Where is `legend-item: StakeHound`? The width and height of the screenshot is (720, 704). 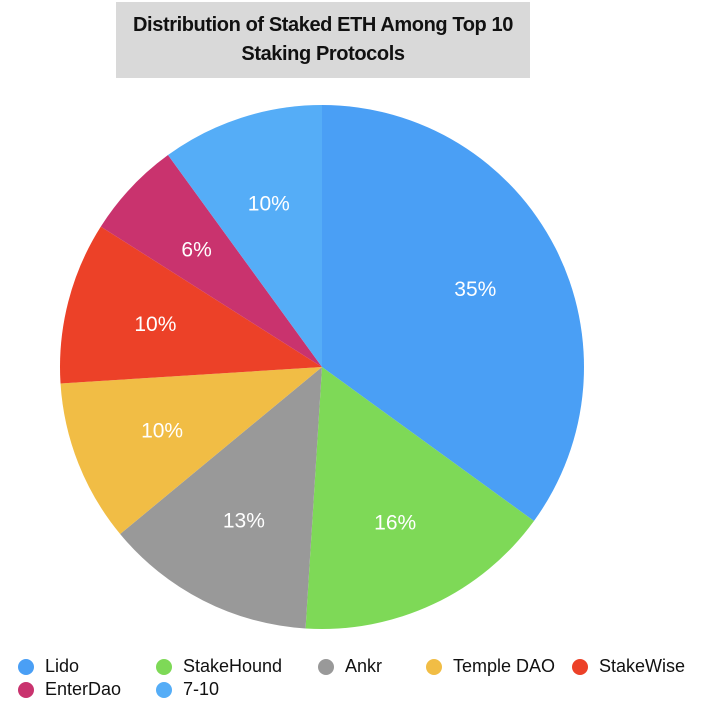
legend-item: StakeHound is located at coordinates (219, 666).